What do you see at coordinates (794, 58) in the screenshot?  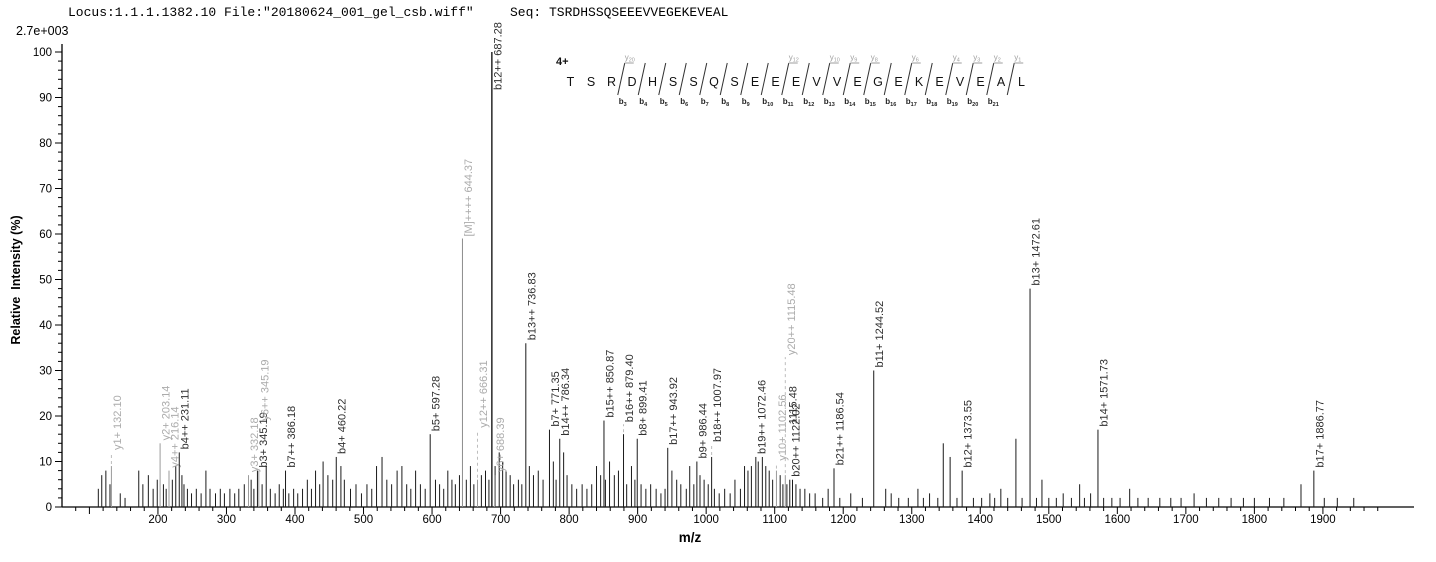 I see `y-ion-label: y12` at bounding box center [794, 58].